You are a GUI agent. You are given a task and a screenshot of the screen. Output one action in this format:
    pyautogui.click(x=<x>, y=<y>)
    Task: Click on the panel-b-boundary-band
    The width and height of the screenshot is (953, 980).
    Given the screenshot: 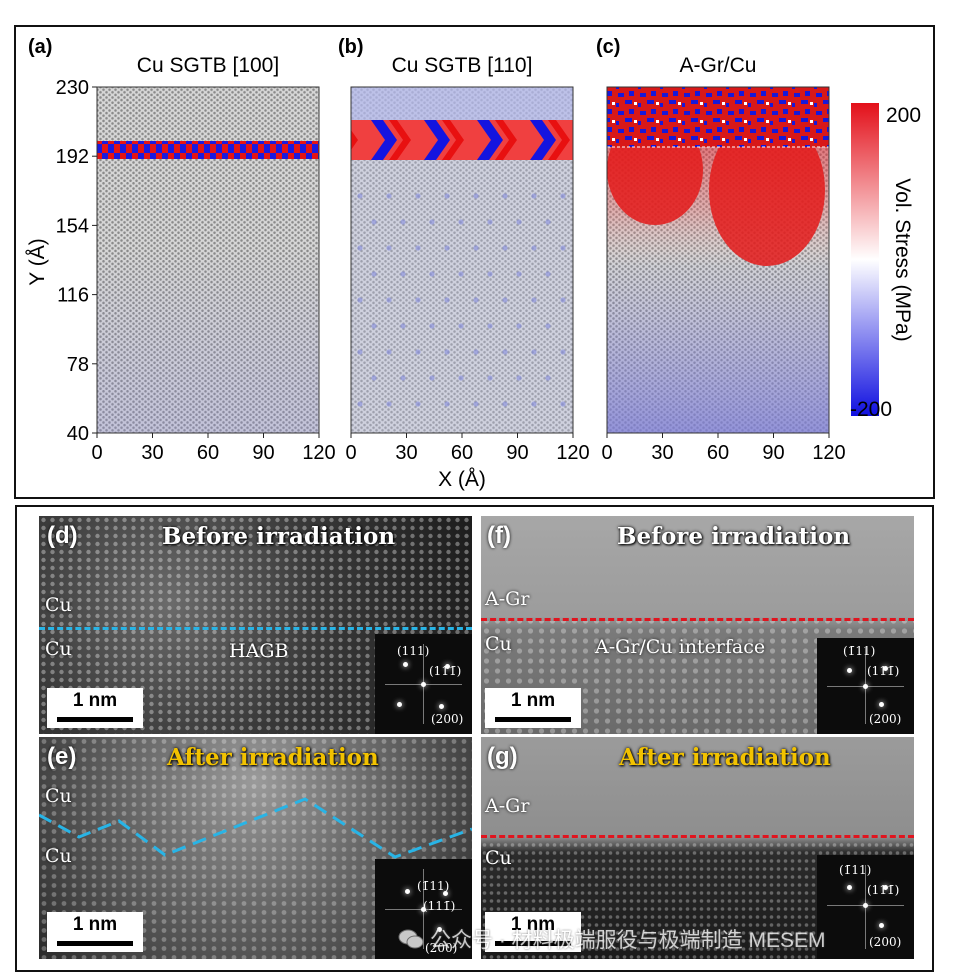 What is the action you would take?
    pyautogui.click(x=462, y=140)
    